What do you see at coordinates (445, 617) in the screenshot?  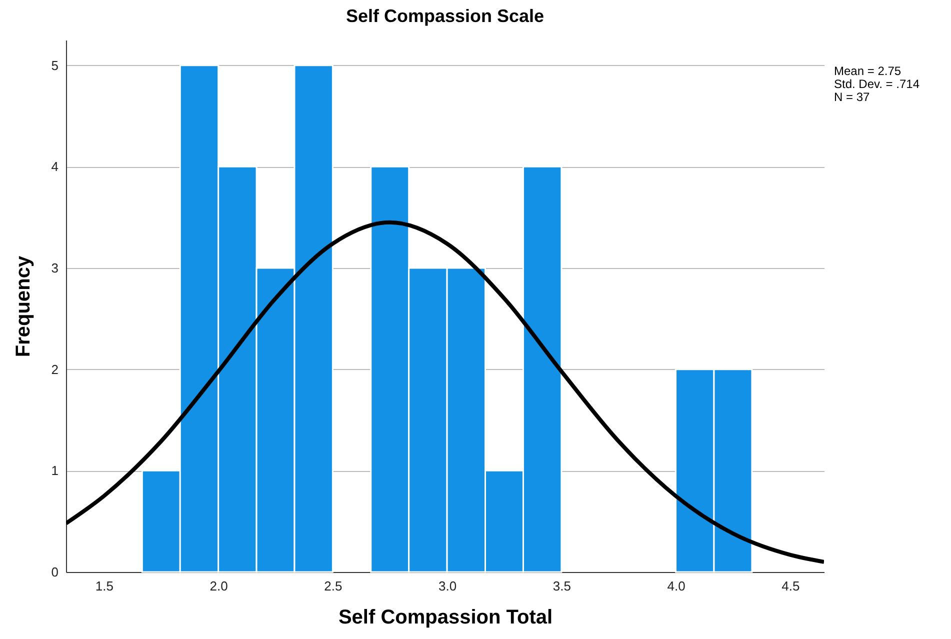 I see `x-axis-title: Self Compassion Total` at bounding box center [445, 617].